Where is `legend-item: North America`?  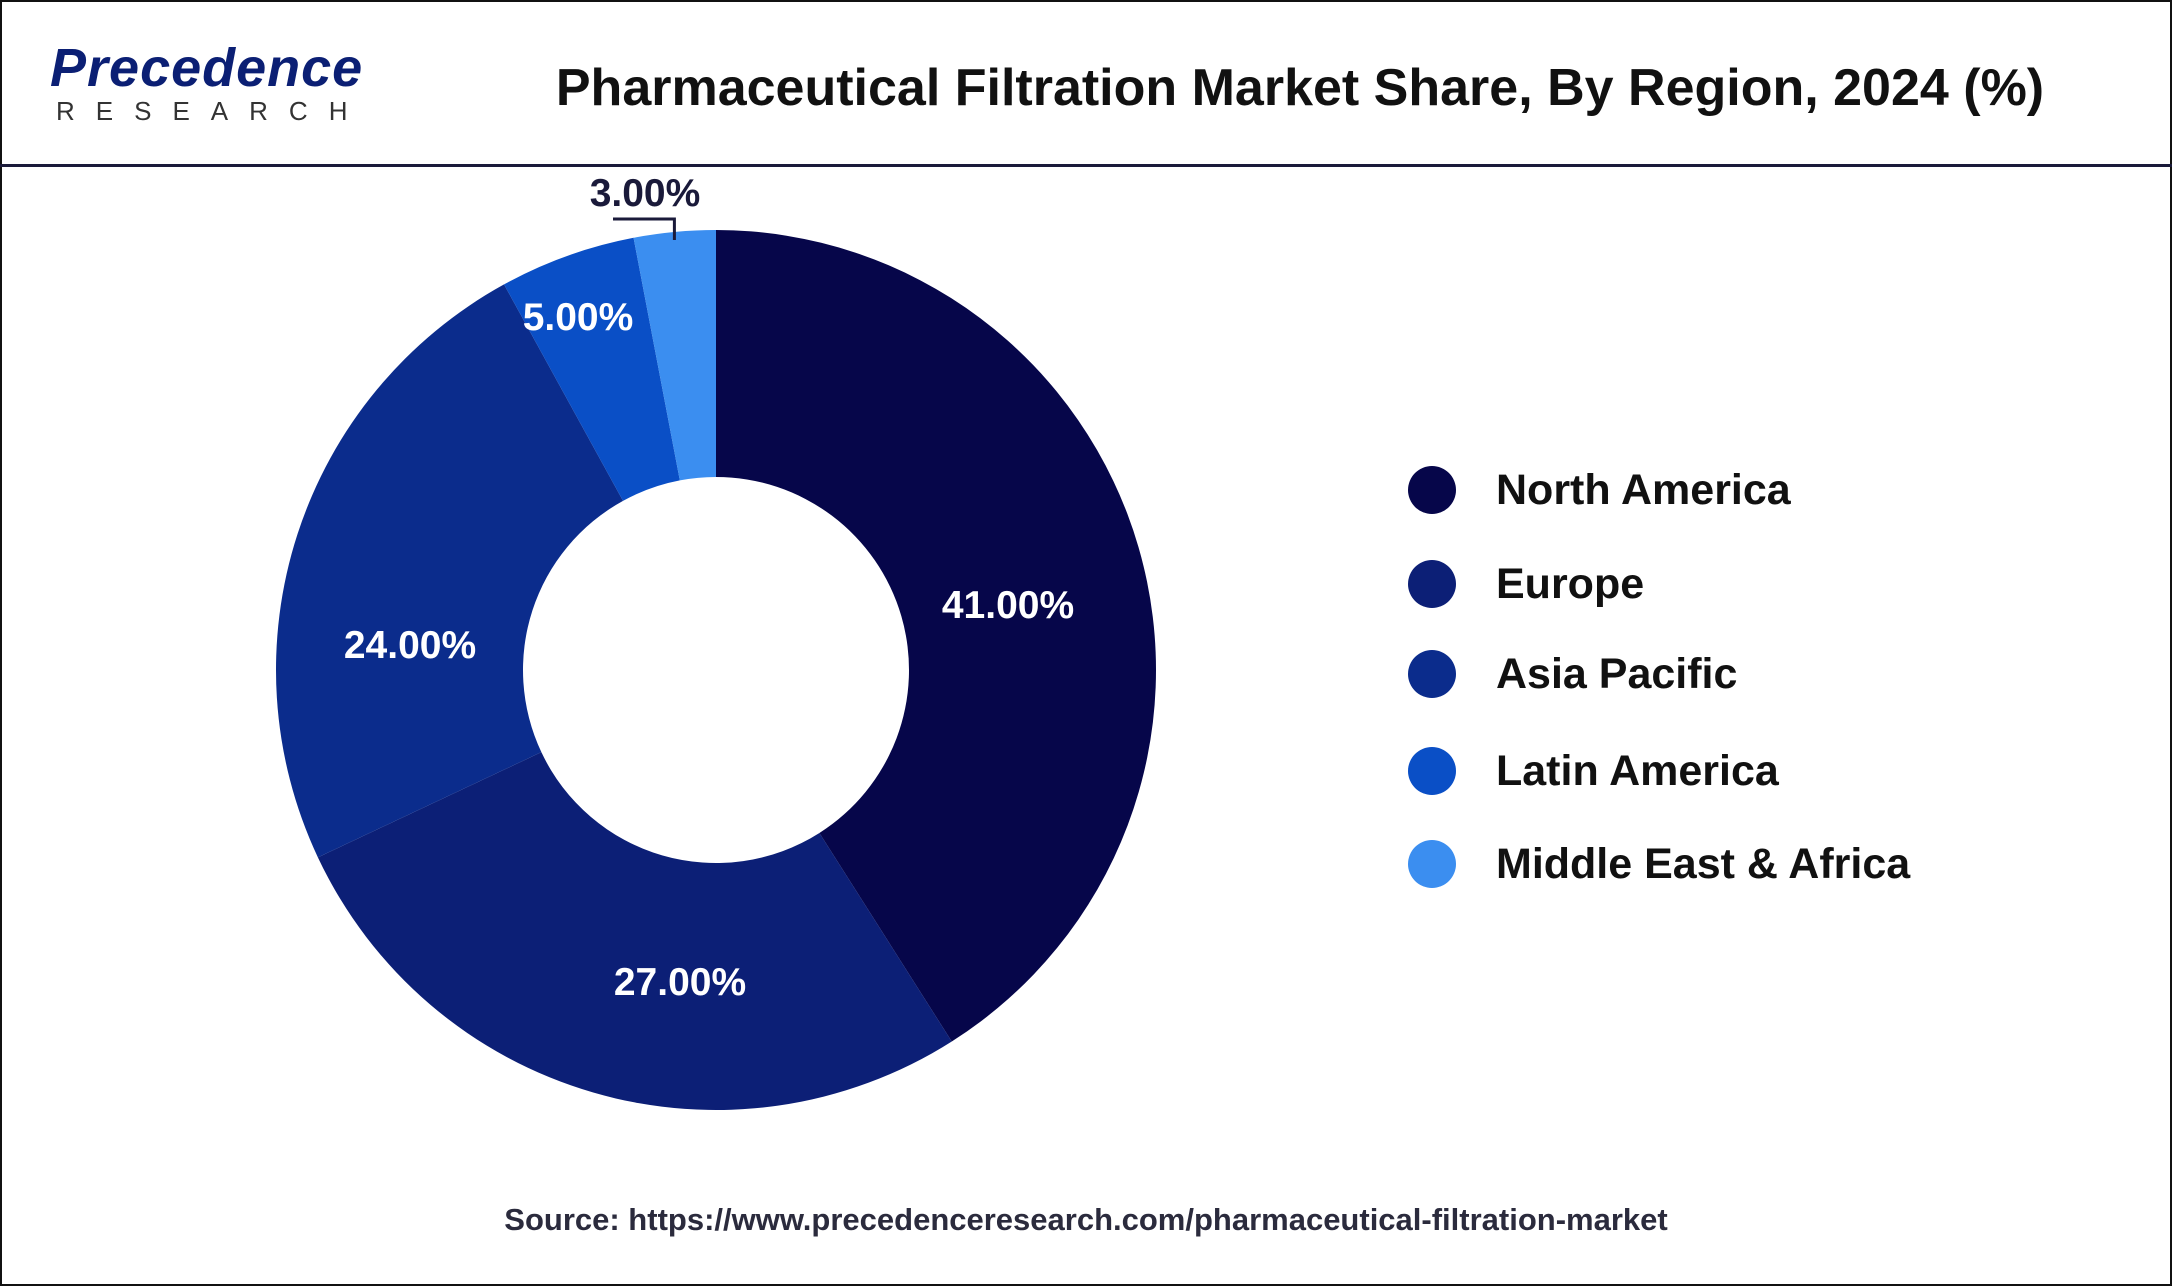
legend-item: North America is located at coordinates (1758, 490).